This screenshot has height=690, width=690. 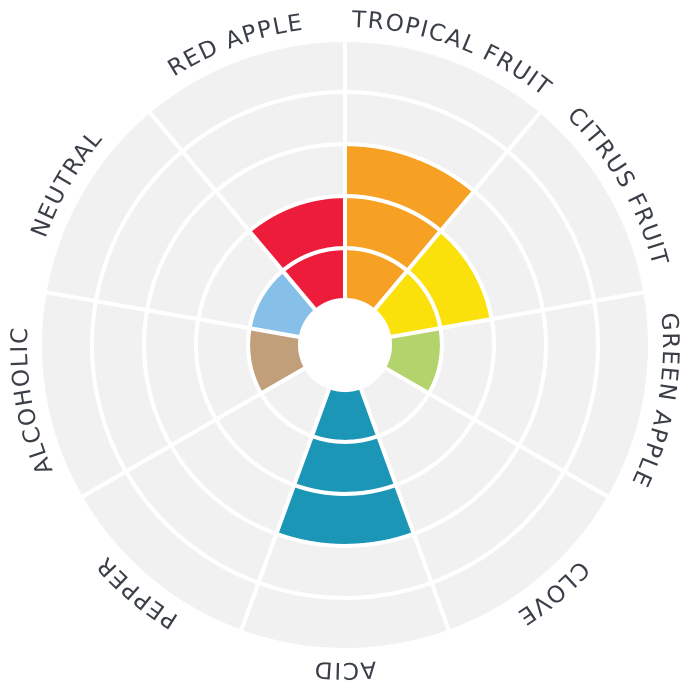 I want to click on category-label-acid: ACID, so click(x=345, y=669).